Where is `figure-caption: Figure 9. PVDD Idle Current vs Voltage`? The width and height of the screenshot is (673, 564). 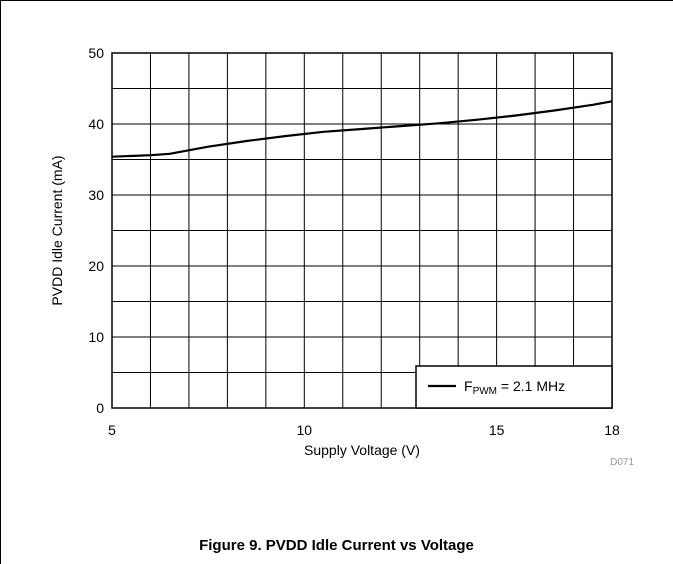 figure-caption: Figure 9. PVDD Idle Current vs Voltage is located at coordinates (336, 545).